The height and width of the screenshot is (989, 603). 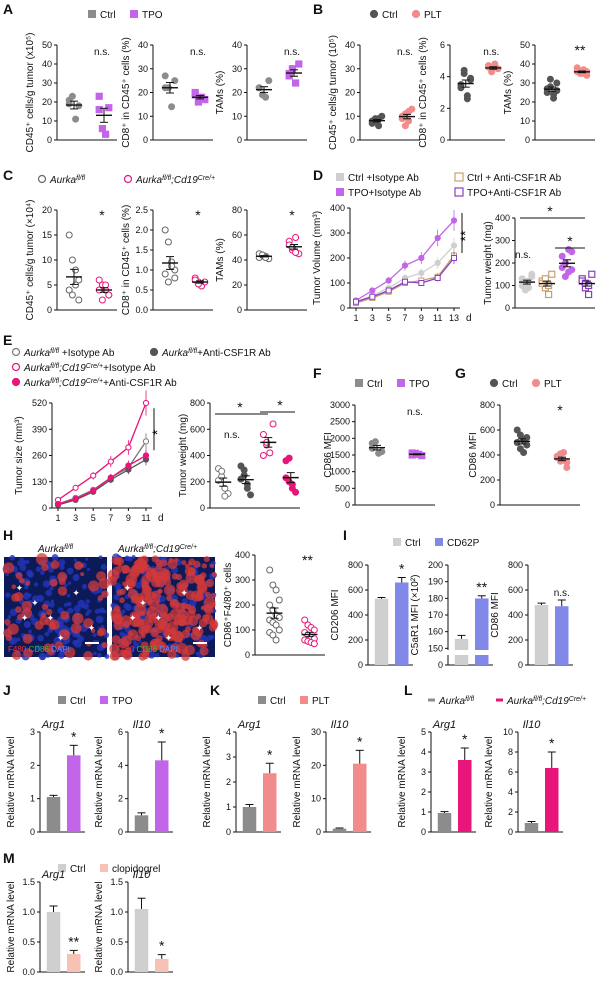 I want to click on legend-text: Aurkafl/fl;Cd19Cre/+, so click(x=546, y=702).